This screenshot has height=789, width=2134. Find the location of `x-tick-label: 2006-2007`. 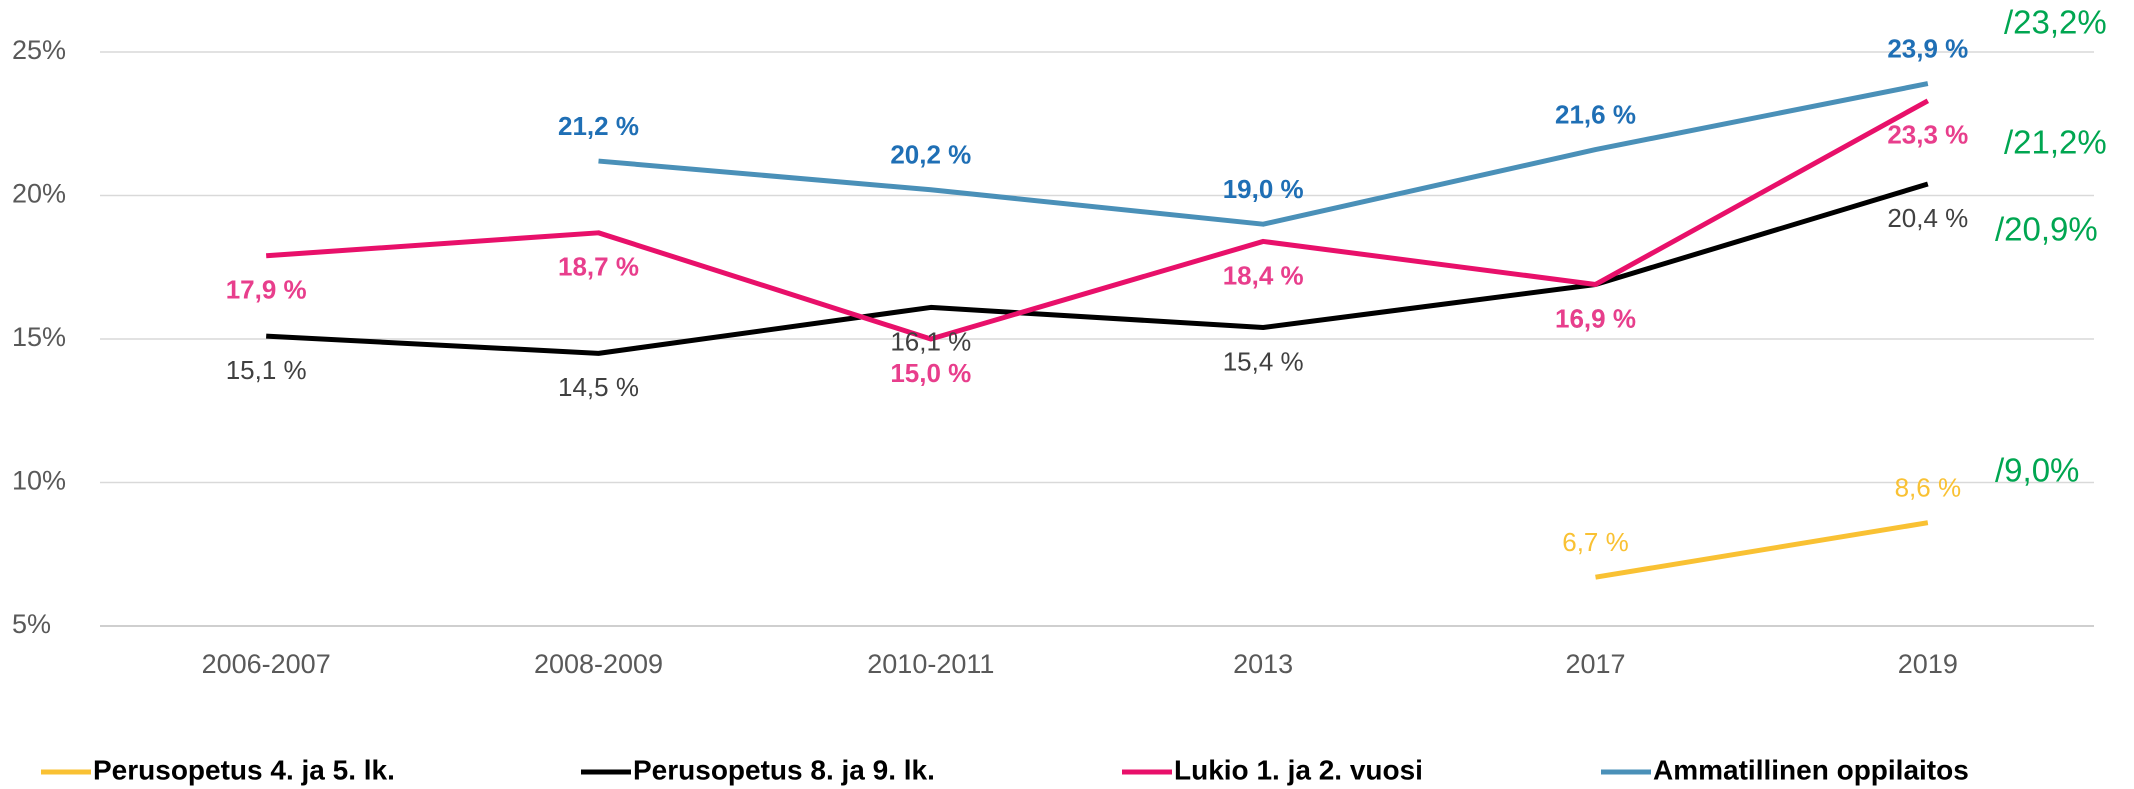

x-tick-label: 2006-2007 is located at coordinates (266, 664).